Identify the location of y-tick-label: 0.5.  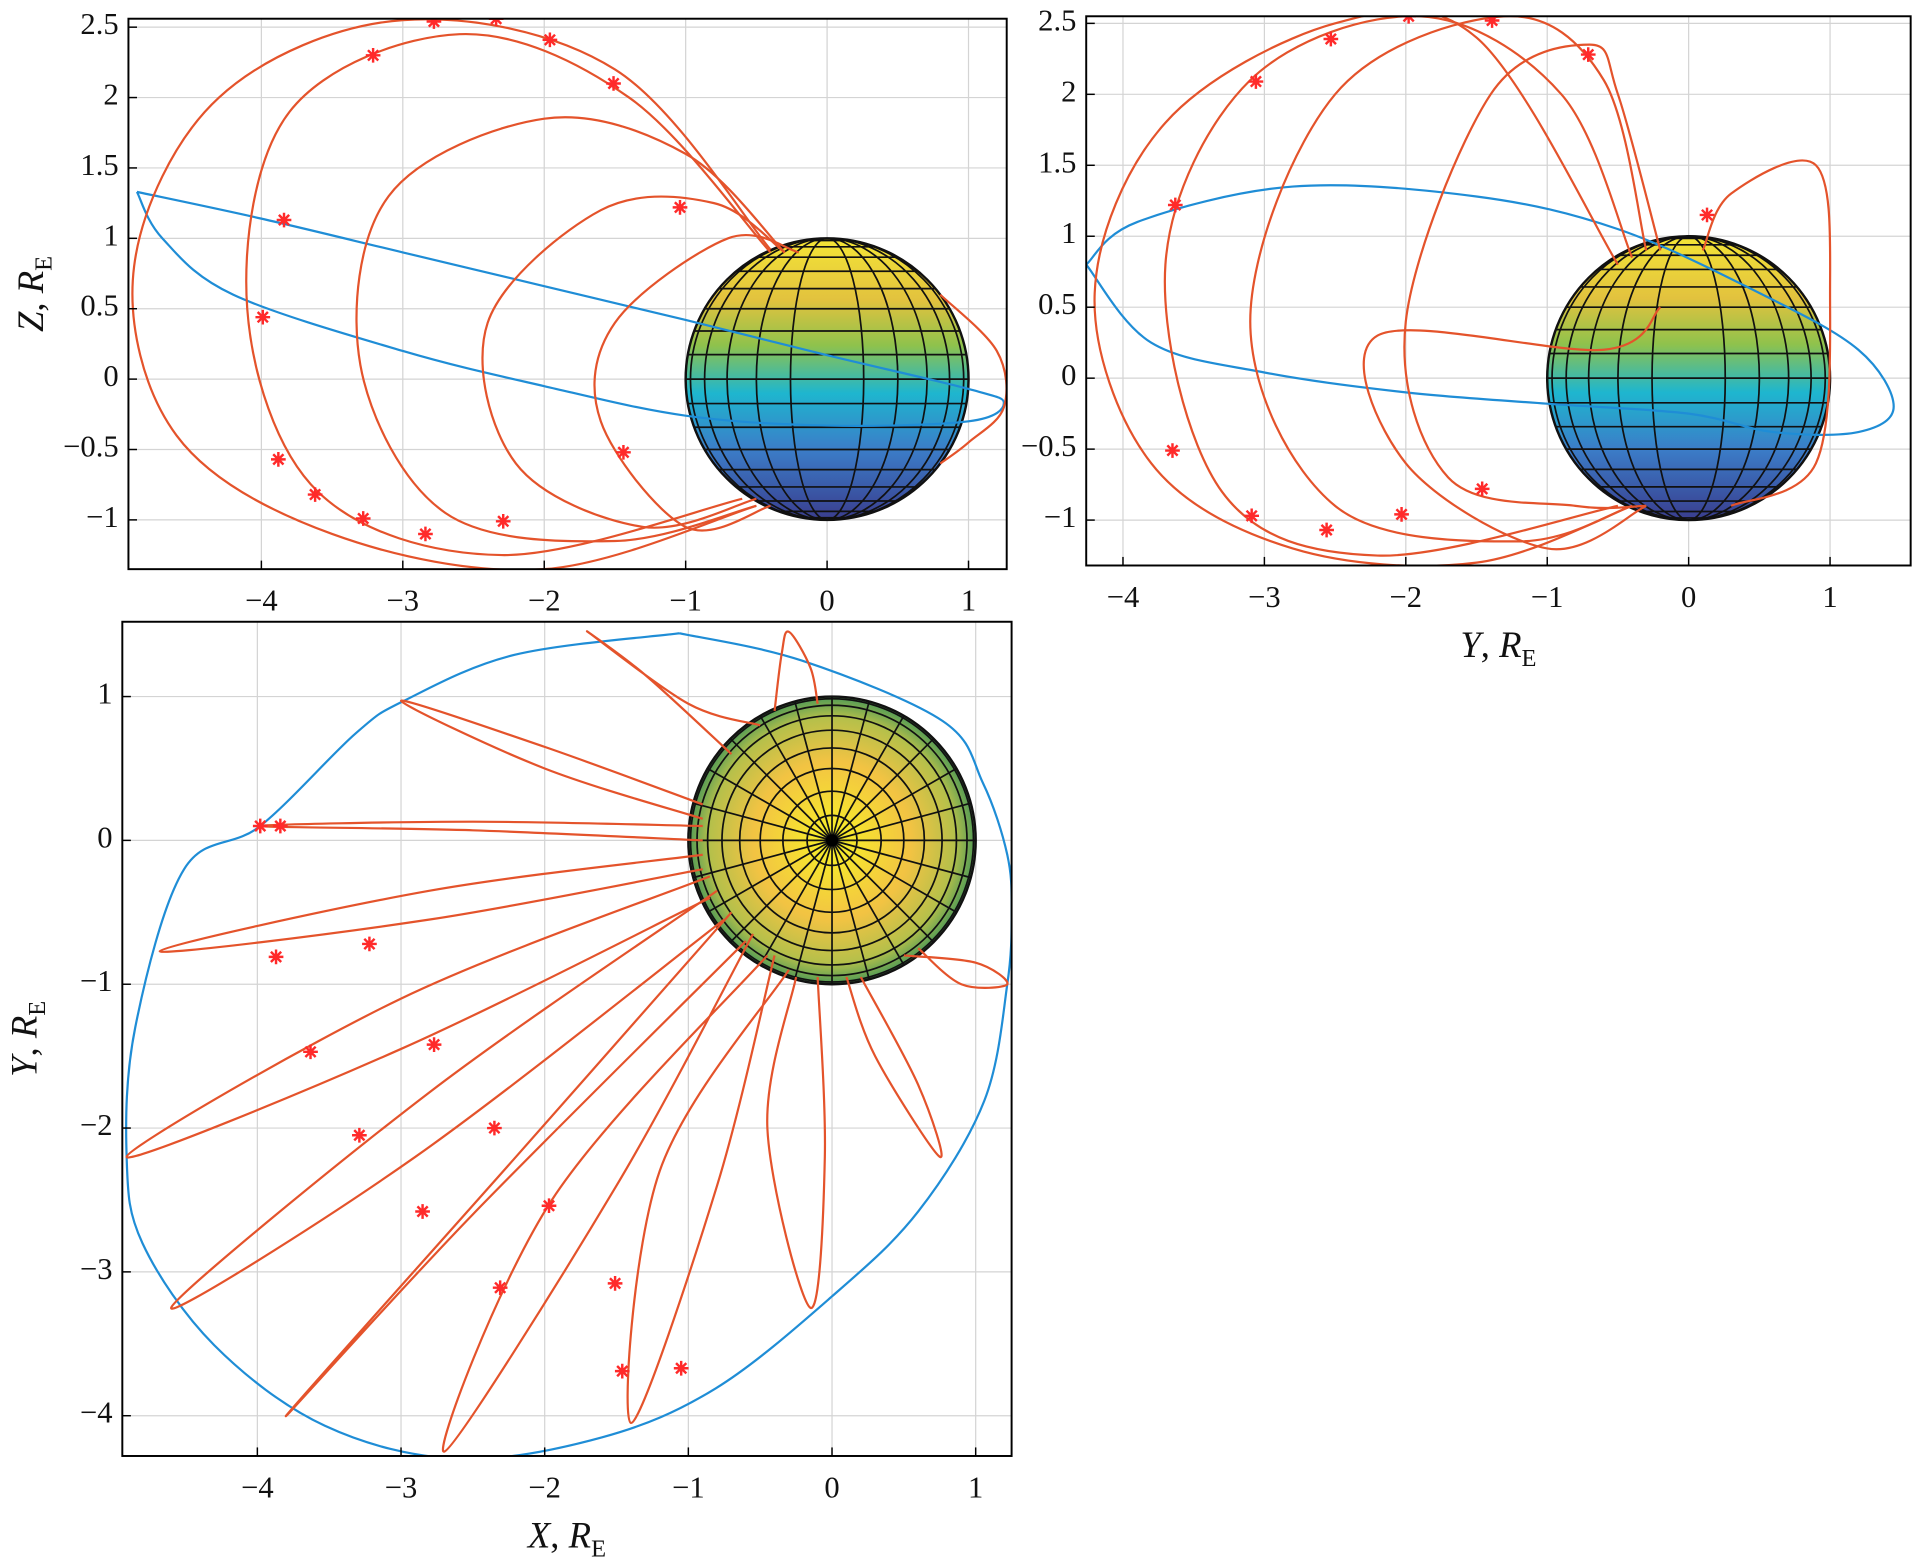
(99, 306).